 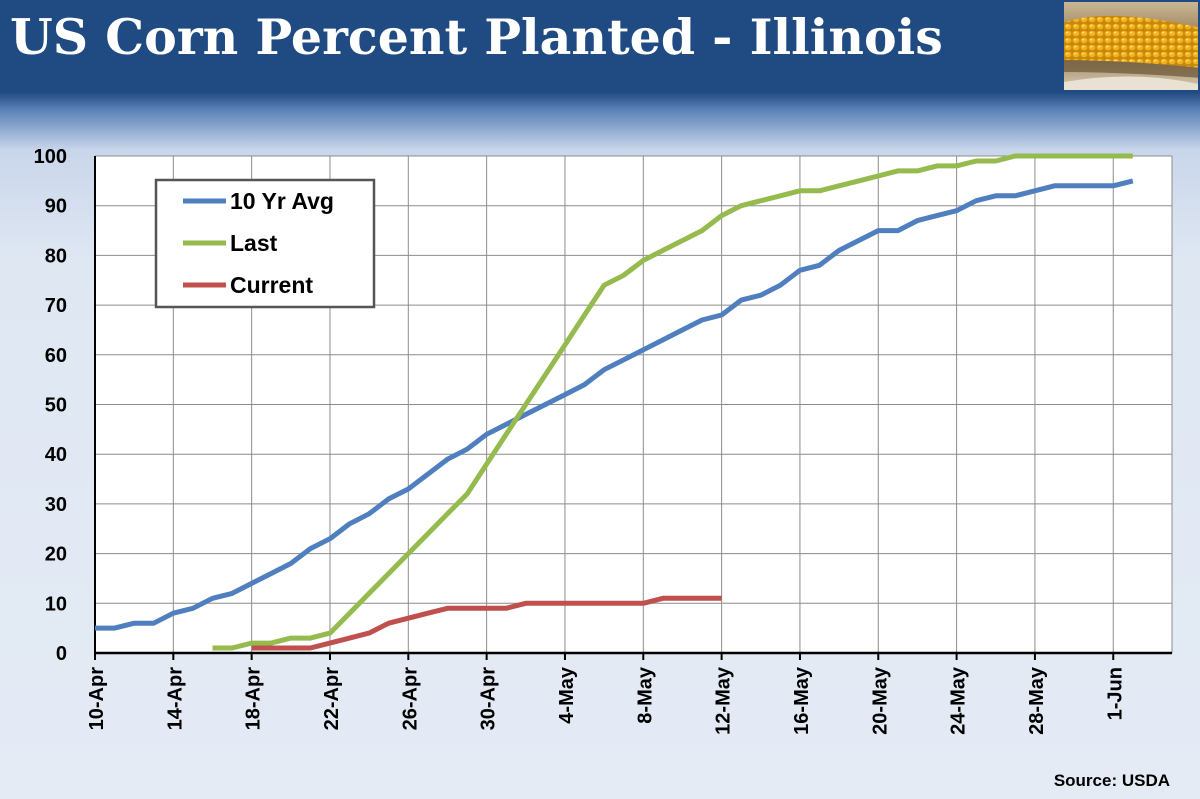 What do you see at coordinates (56, 604) in the screenshot?
I see `y-tick-label: 10` at bounding box center [56, 604].